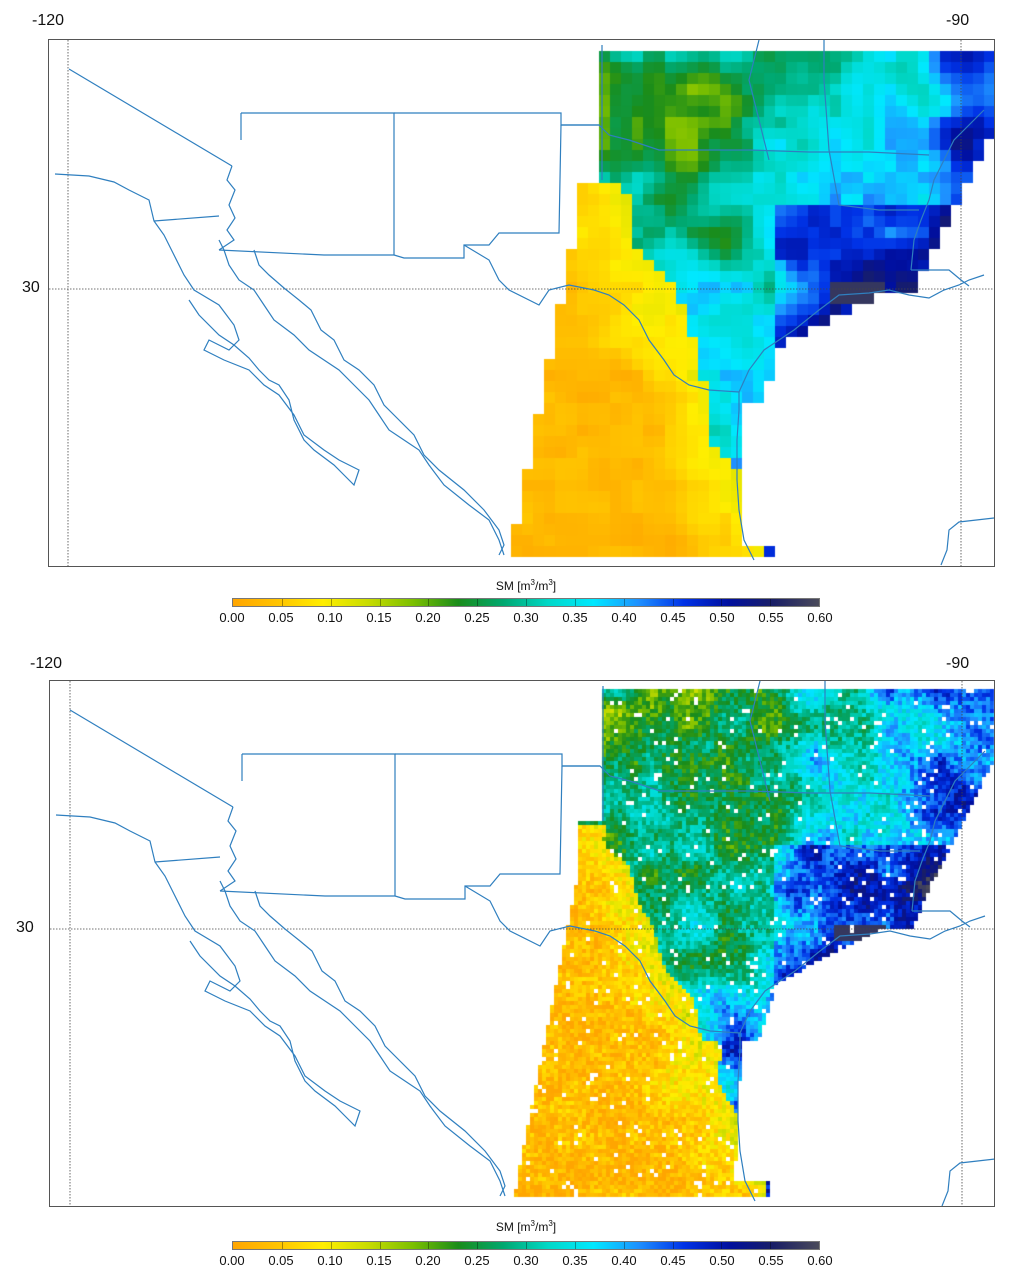 The height and width of the screenshot is (1280, 1022). Describe the element at coordinates (281, 617) in the screenshot. I see `colorbar-tick-label: 0.05` at that location.